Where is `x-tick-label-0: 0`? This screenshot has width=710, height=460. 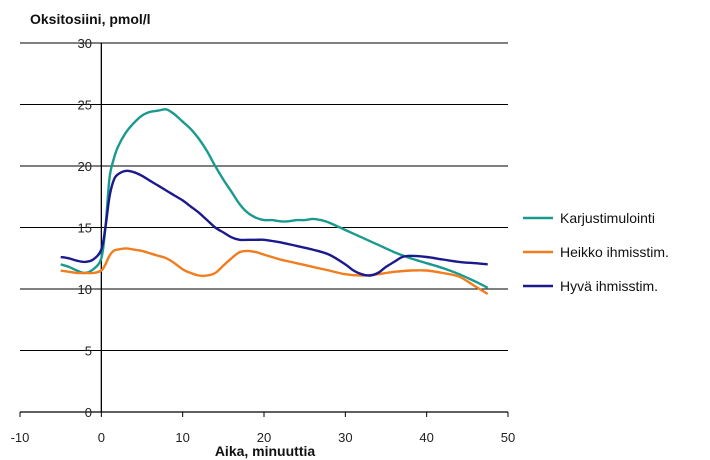
x-tick-label-0: 0 is located at coordinates (101, 437).